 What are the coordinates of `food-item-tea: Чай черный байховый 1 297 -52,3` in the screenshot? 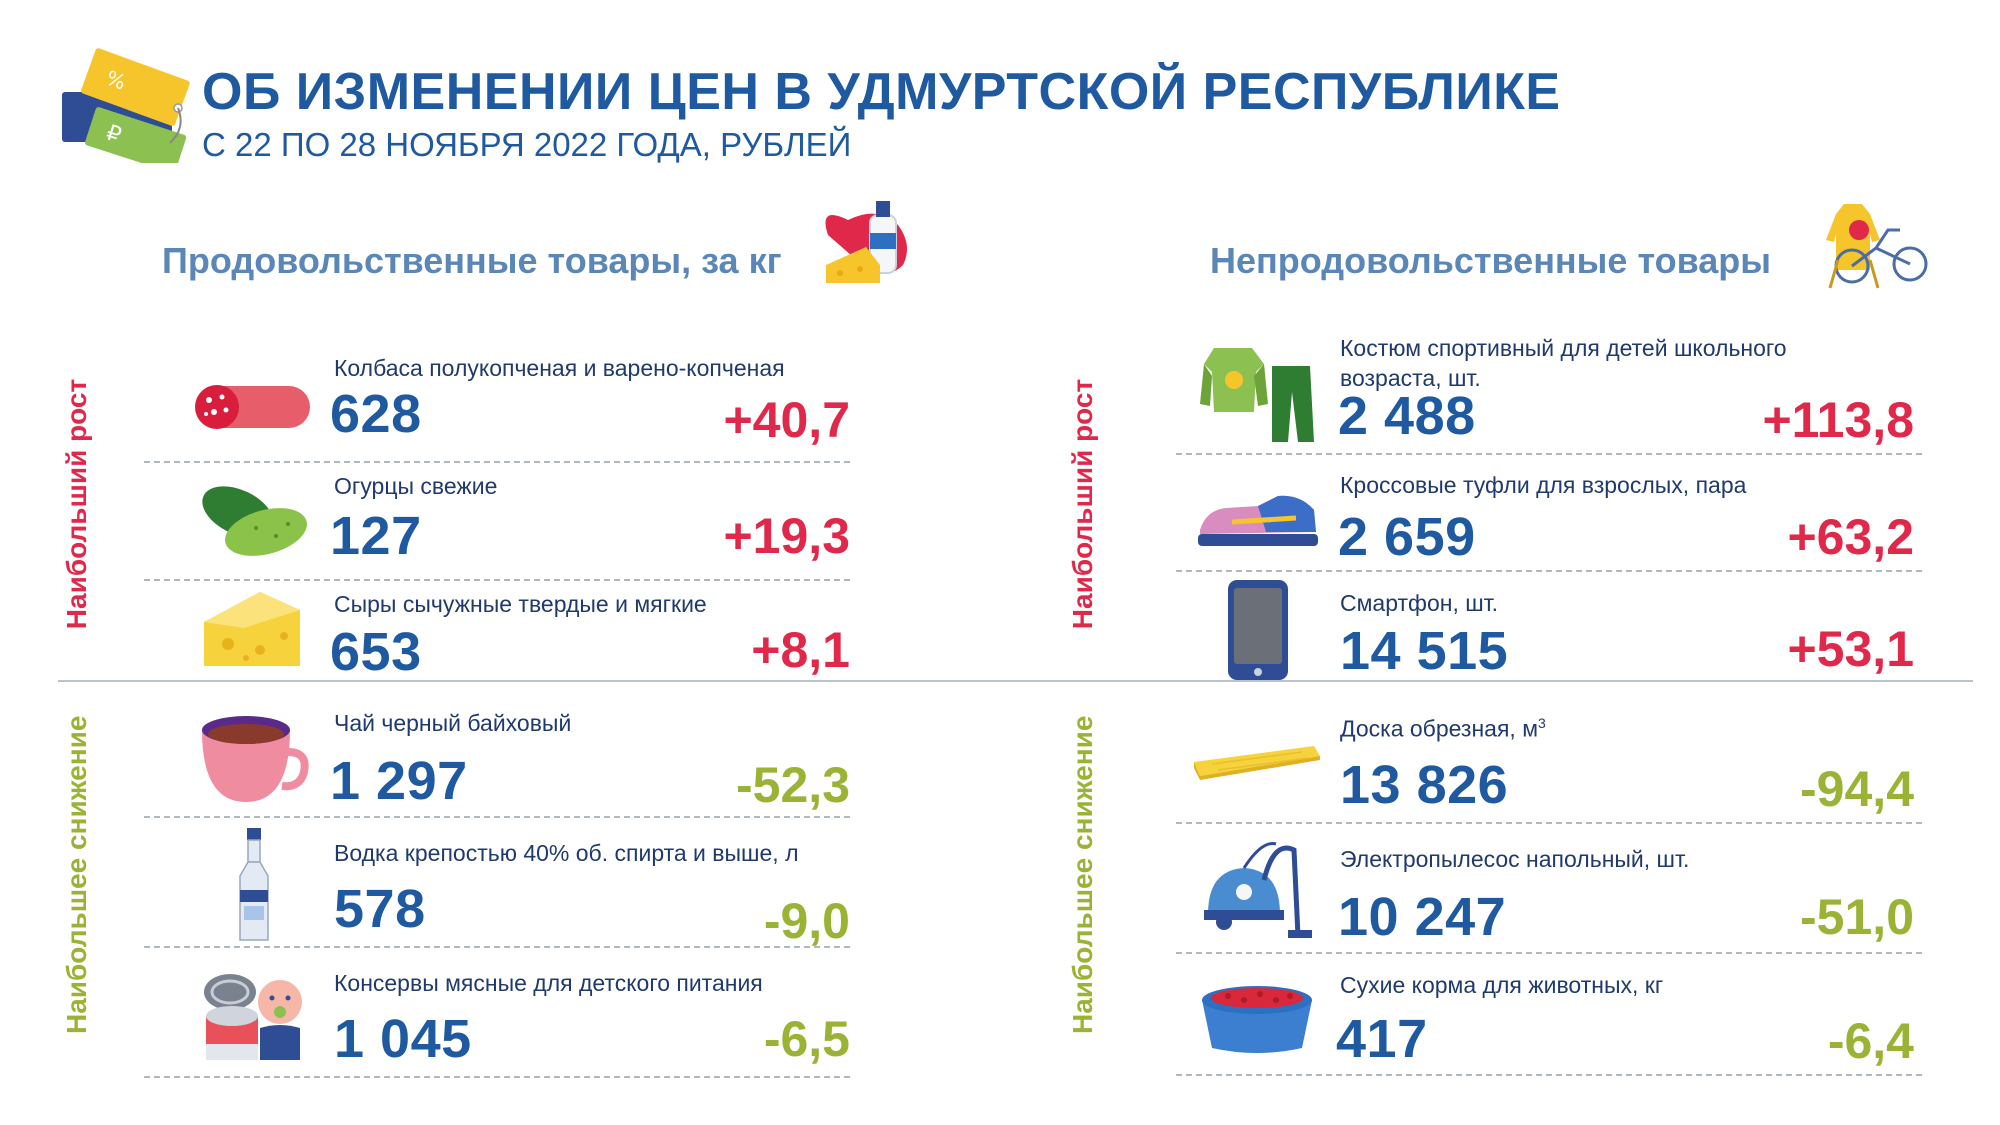 It's located at (497, 759).